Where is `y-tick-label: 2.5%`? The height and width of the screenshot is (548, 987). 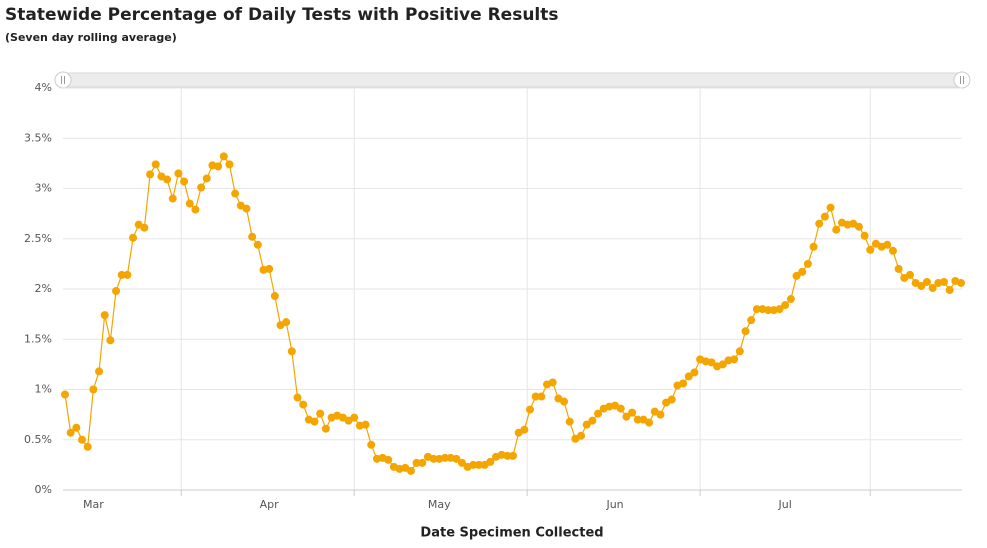
y-tick-label: 2.5% is located at coordinates (38, 238).